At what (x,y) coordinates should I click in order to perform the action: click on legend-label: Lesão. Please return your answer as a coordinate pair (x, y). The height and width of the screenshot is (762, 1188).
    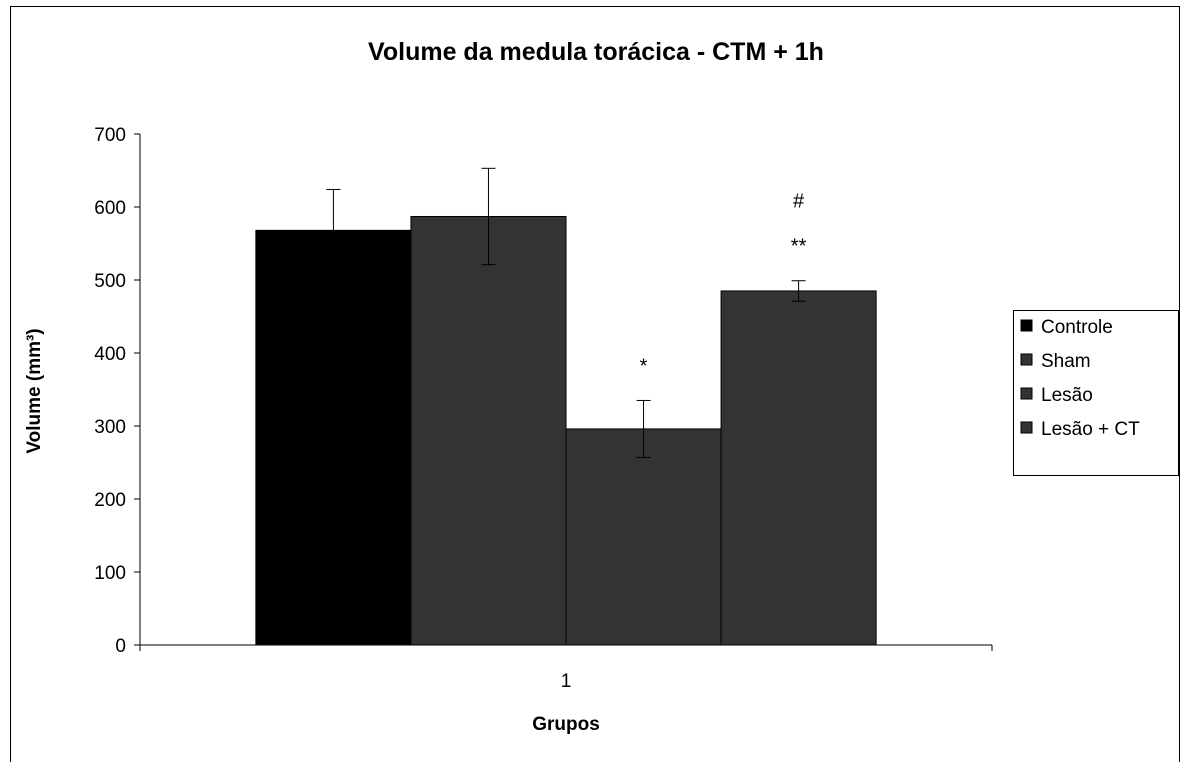
    Looking at the image, I should click on (1067, 395).